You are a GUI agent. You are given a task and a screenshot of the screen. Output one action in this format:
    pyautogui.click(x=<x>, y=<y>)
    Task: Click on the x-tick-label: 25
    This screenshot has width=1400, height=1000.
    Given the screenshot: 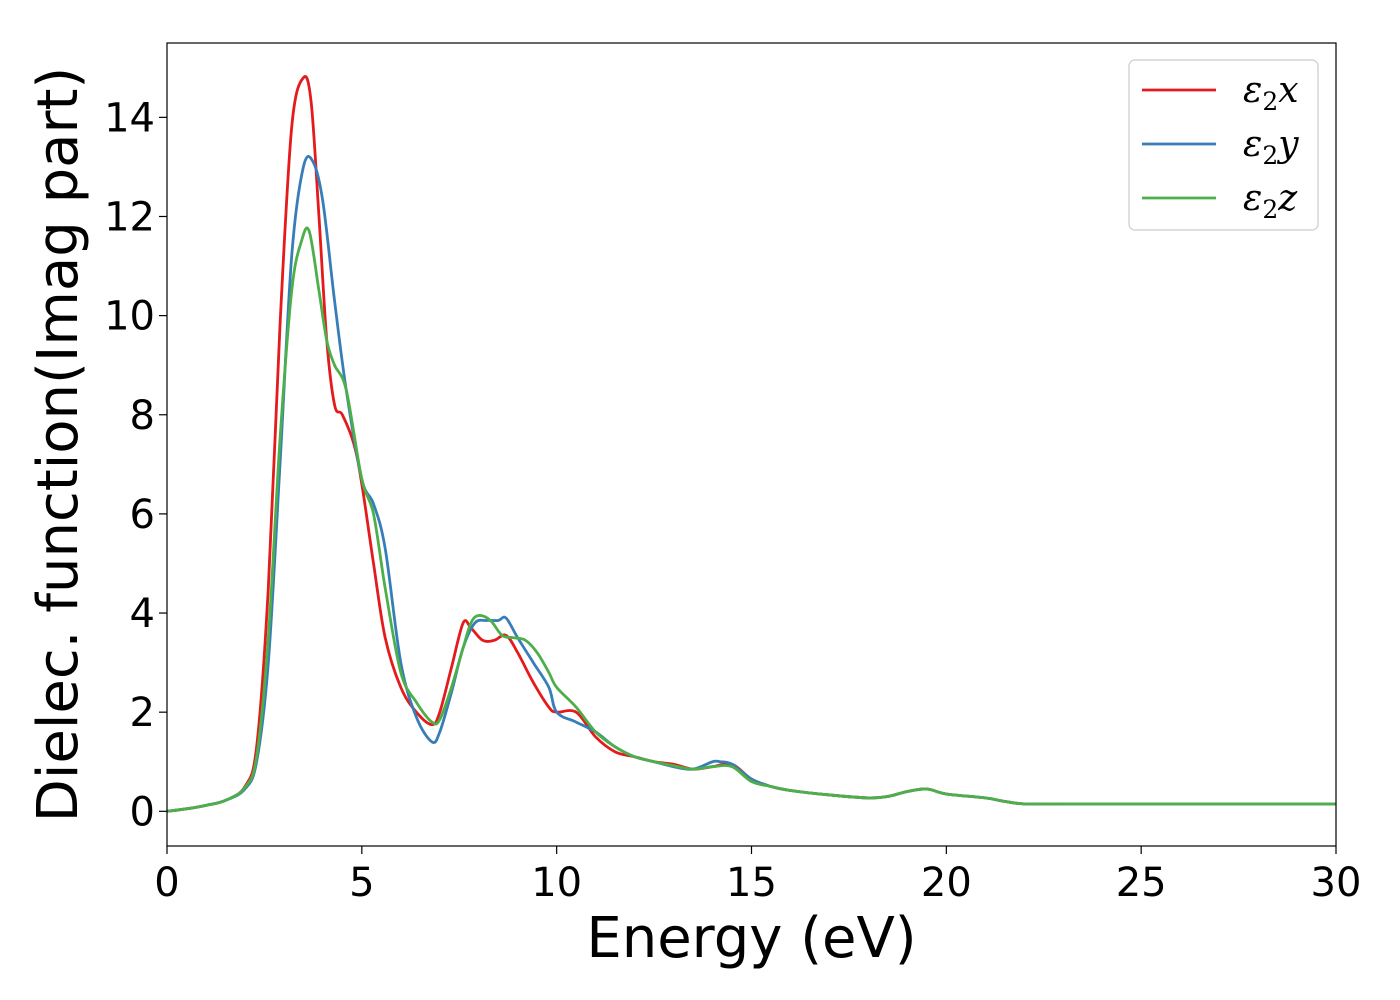 What is the action you would take?
    pyautogui.click(x=1141, y=883)
    